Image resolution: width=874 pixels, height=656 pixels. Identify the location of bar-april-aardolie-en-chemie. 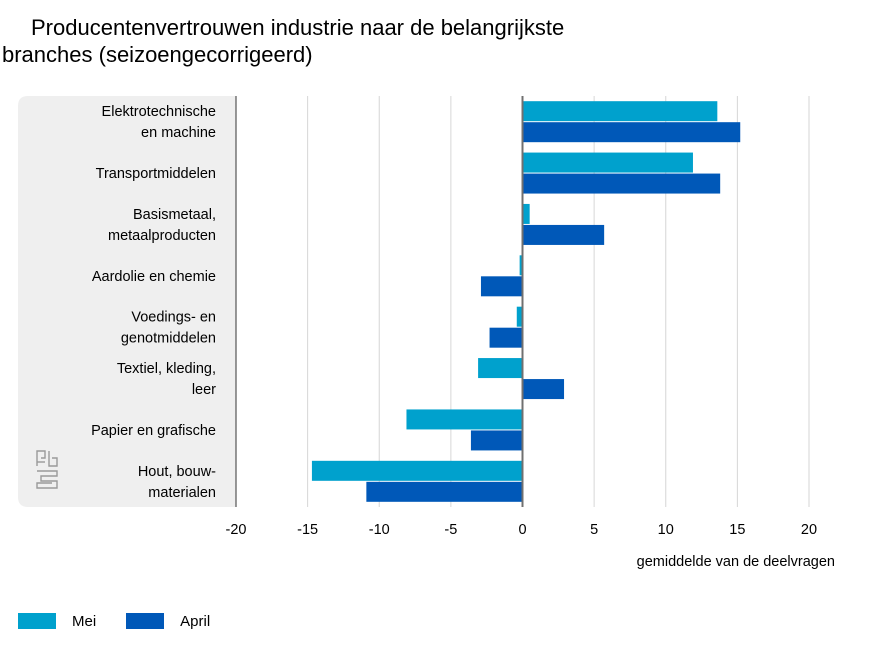
(501, 286).